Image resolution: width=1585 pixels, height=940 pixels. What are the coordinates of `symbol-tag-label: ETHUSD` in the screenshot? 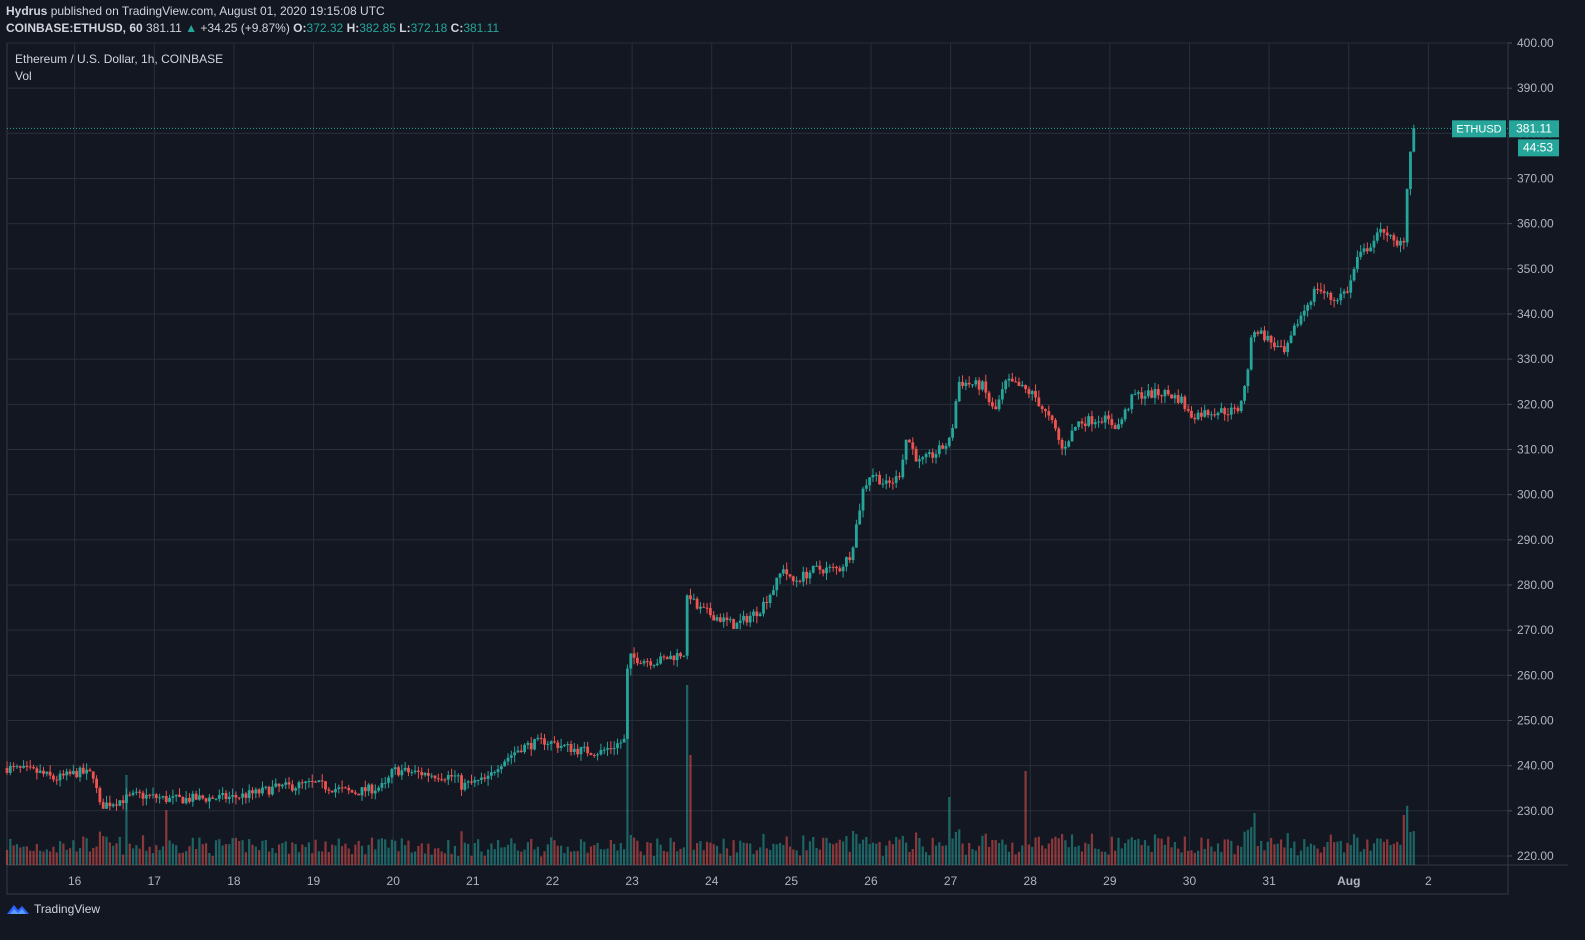 It's located at (1478, 129).